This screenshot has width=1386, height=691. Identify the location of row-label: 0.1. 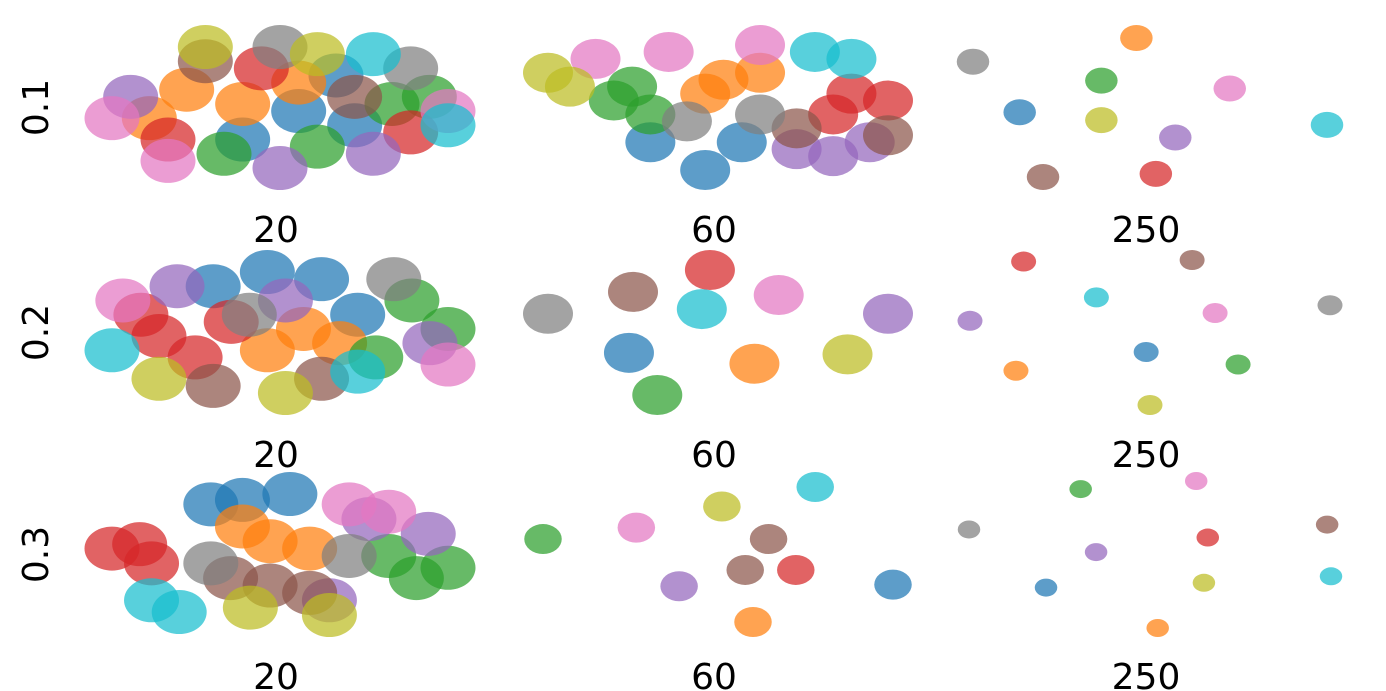
(36, 107).